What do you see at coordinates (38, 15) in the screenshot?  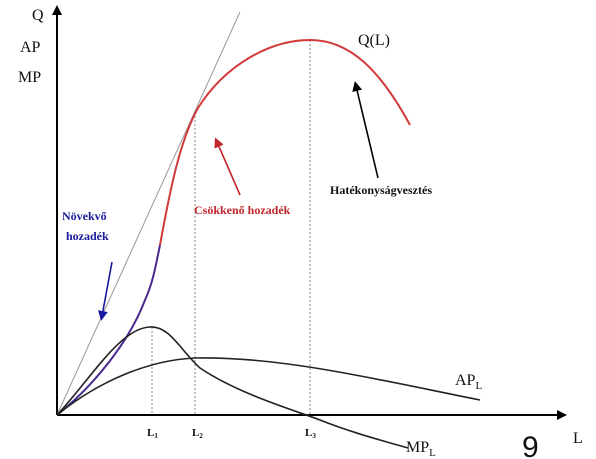 I see `y-axis-label: Q` at bounding box center [38, 15].